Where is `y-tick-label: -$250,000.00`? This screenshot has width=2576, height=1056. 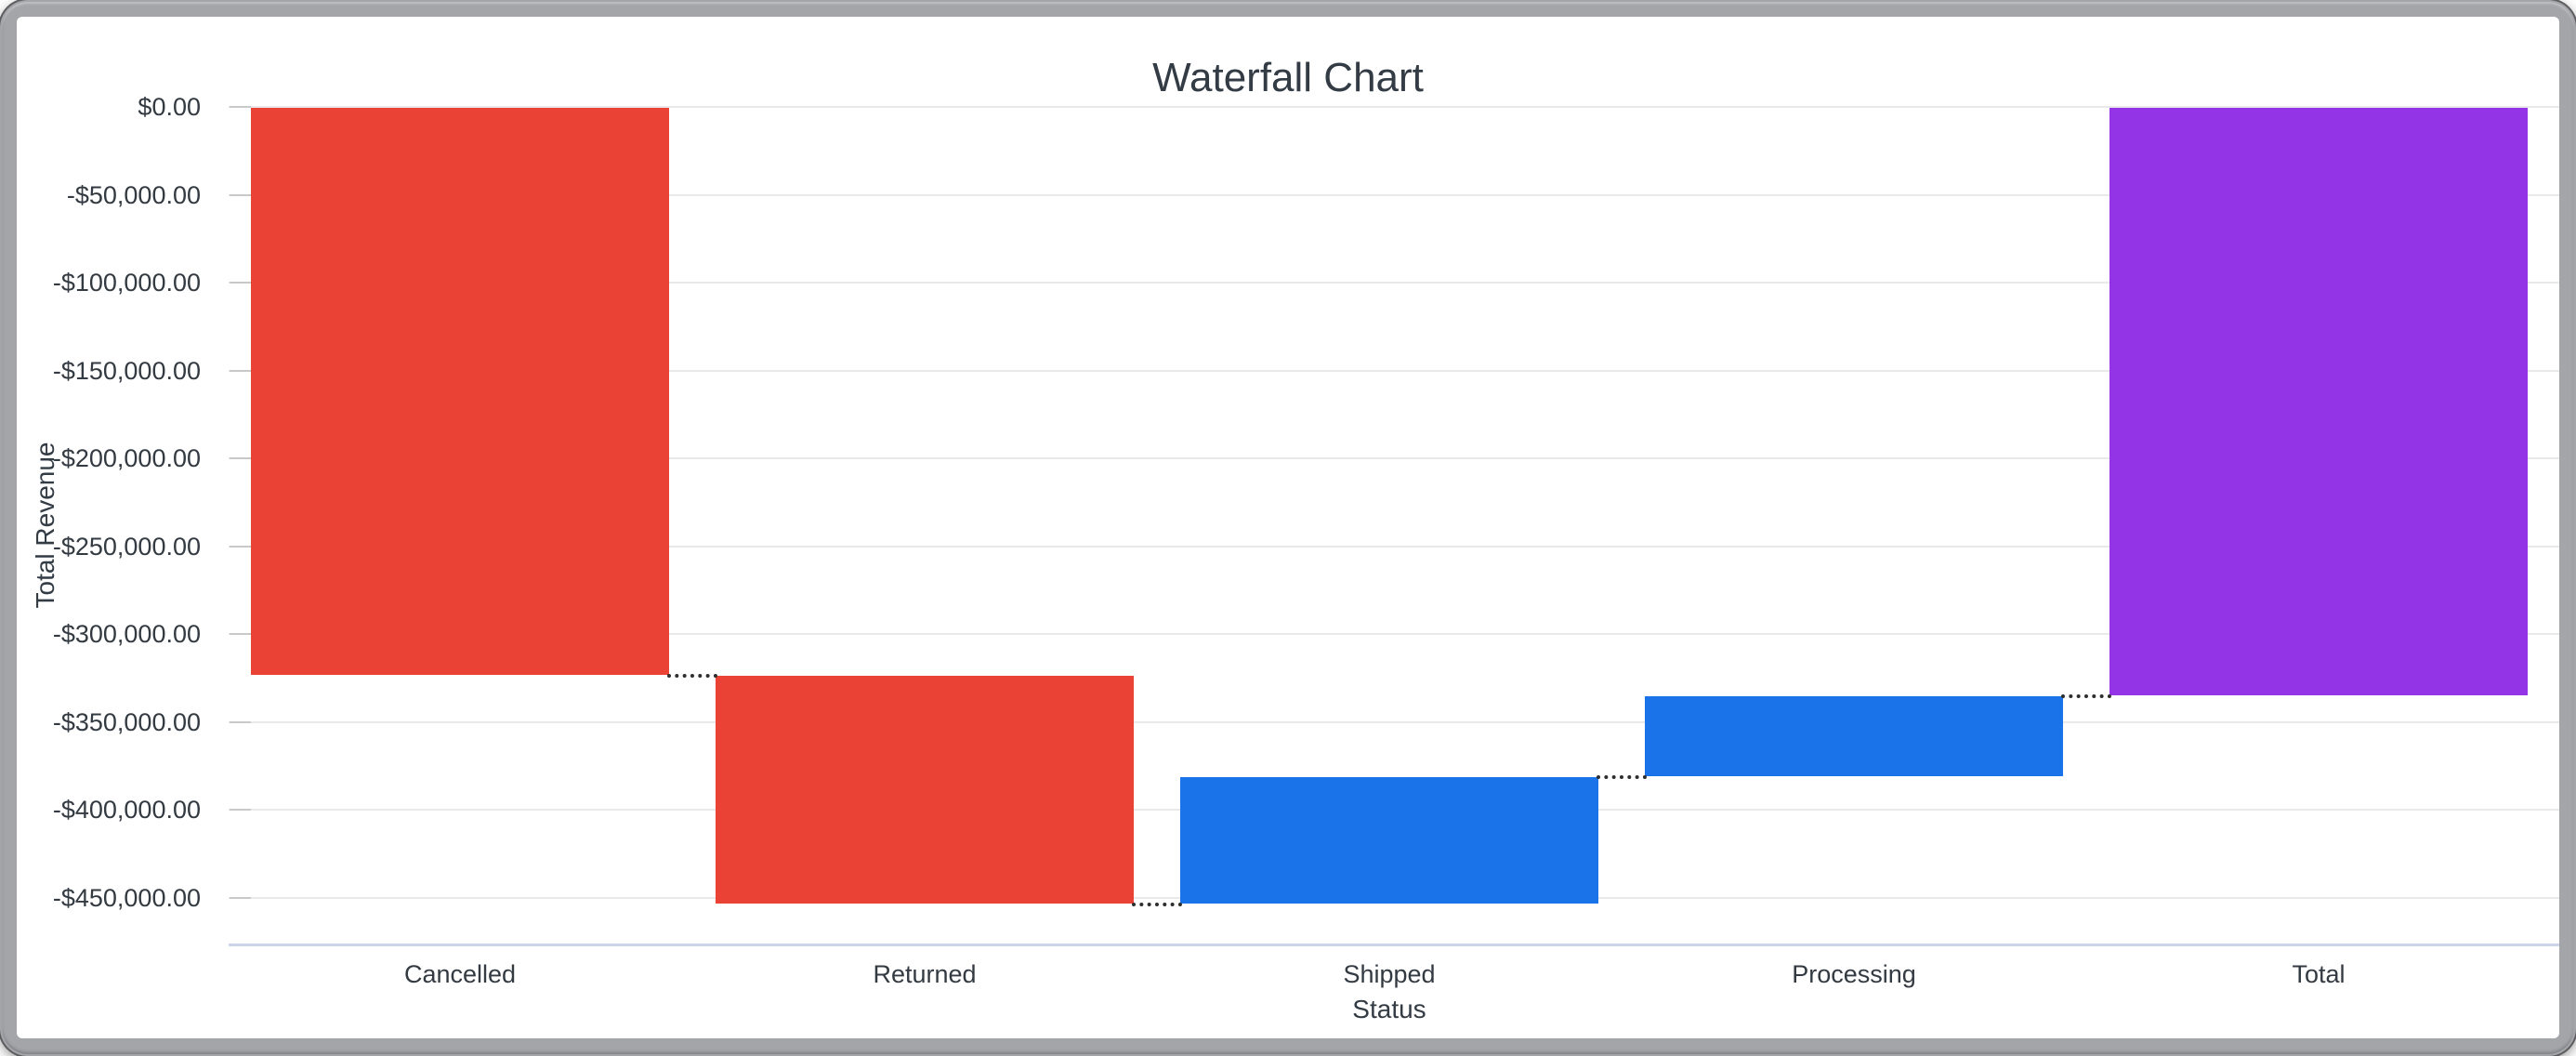
y-tick-label: -$250,000.00 is located at coordinates (126, 546).